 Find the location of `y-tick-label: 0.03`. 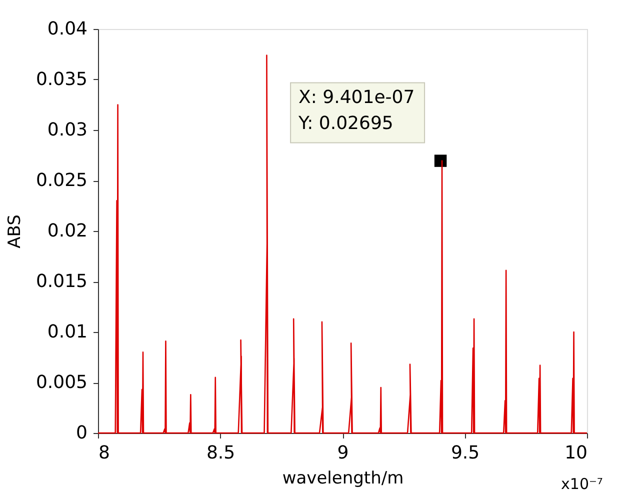

y-tick-label: 0.03 is located at coordinates (67, 130).